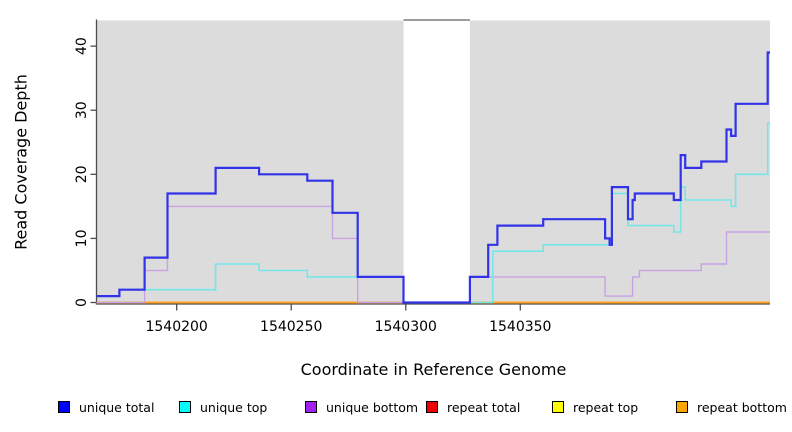 This screenshot has height=432, width=792. Describe the element at coordinates (520, 327) in the screenshot. I see `x-tick-label: 1540350` at that location.